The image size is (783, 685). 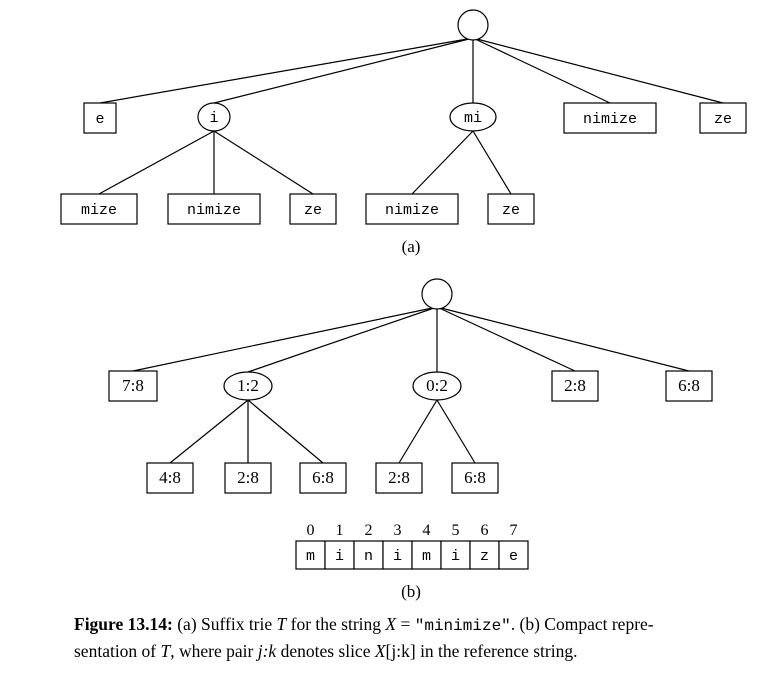 I want to click on a-node-i_nimize, so click(x=214, y=209).